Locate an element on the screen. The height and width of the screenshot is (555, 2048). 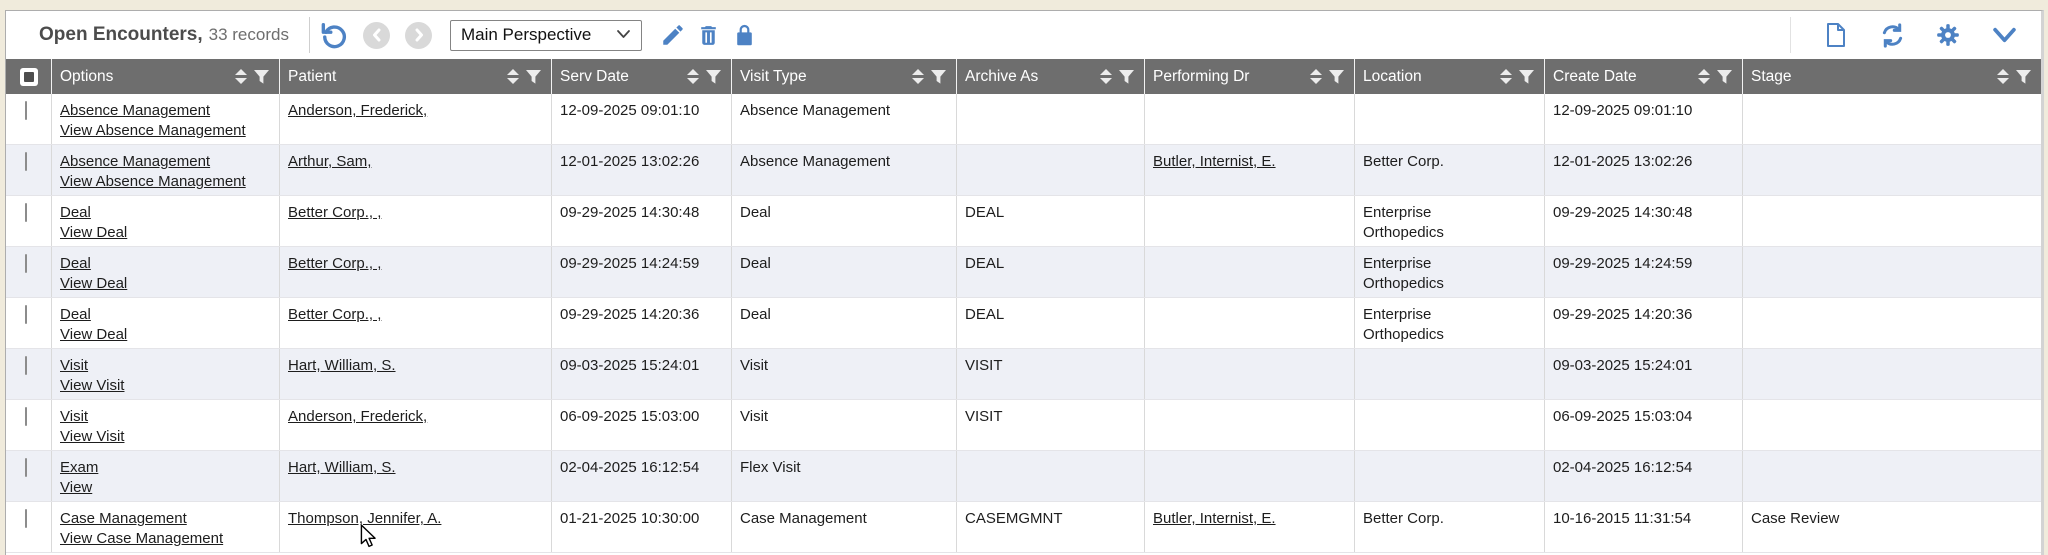
column-header-create-date: Create Date is located at coordinates (1644, 76).